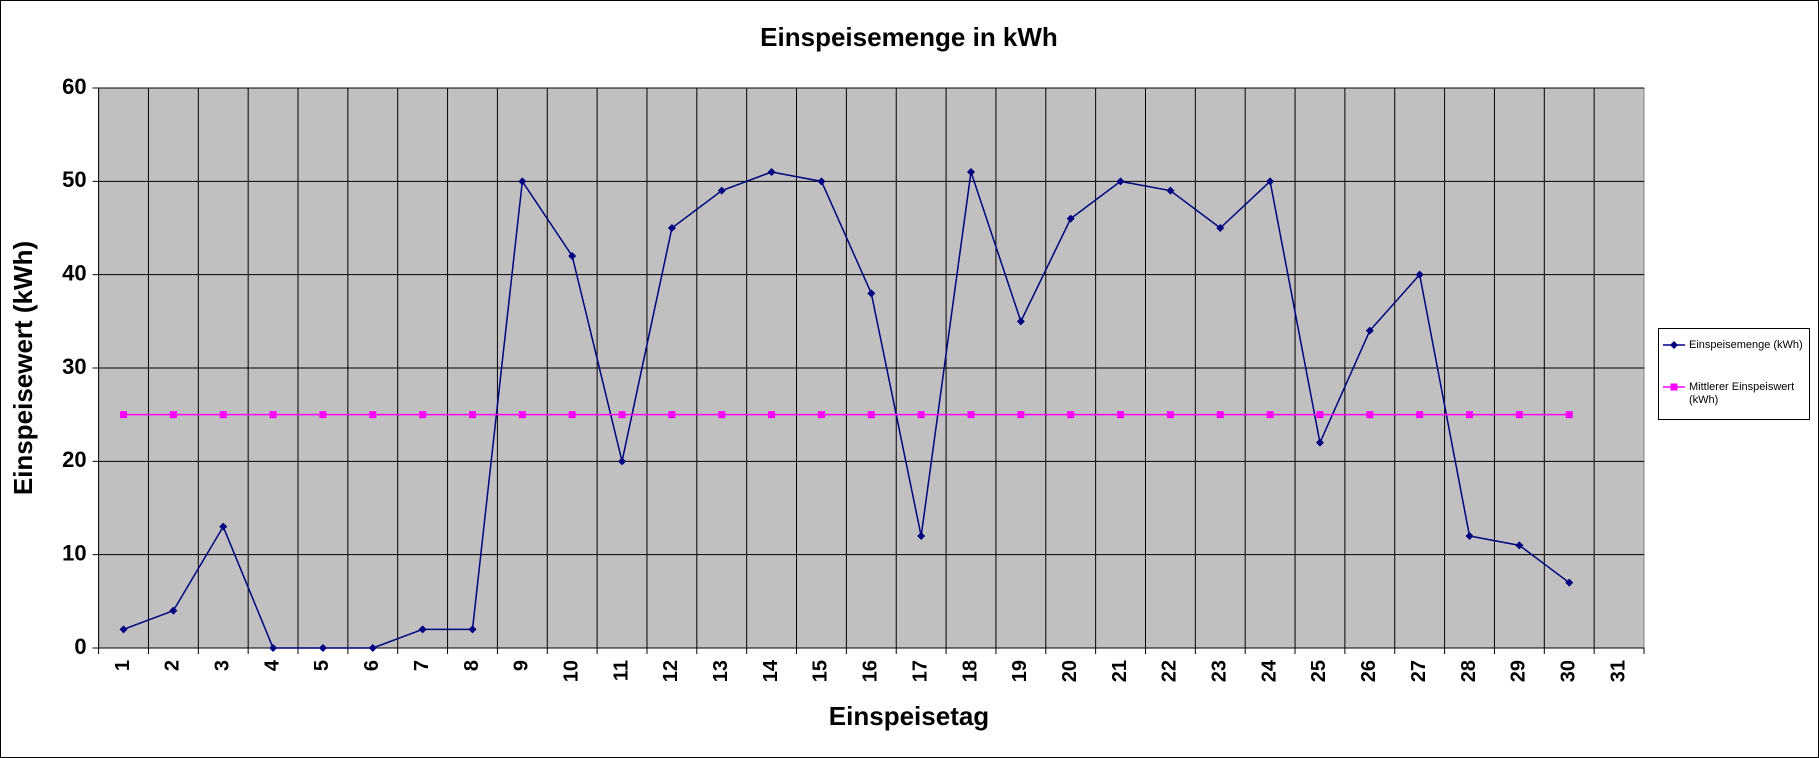  Describe the element at coordinates (1070, 671) in the screenshot. I see `x-tick-label: 20` at that location.